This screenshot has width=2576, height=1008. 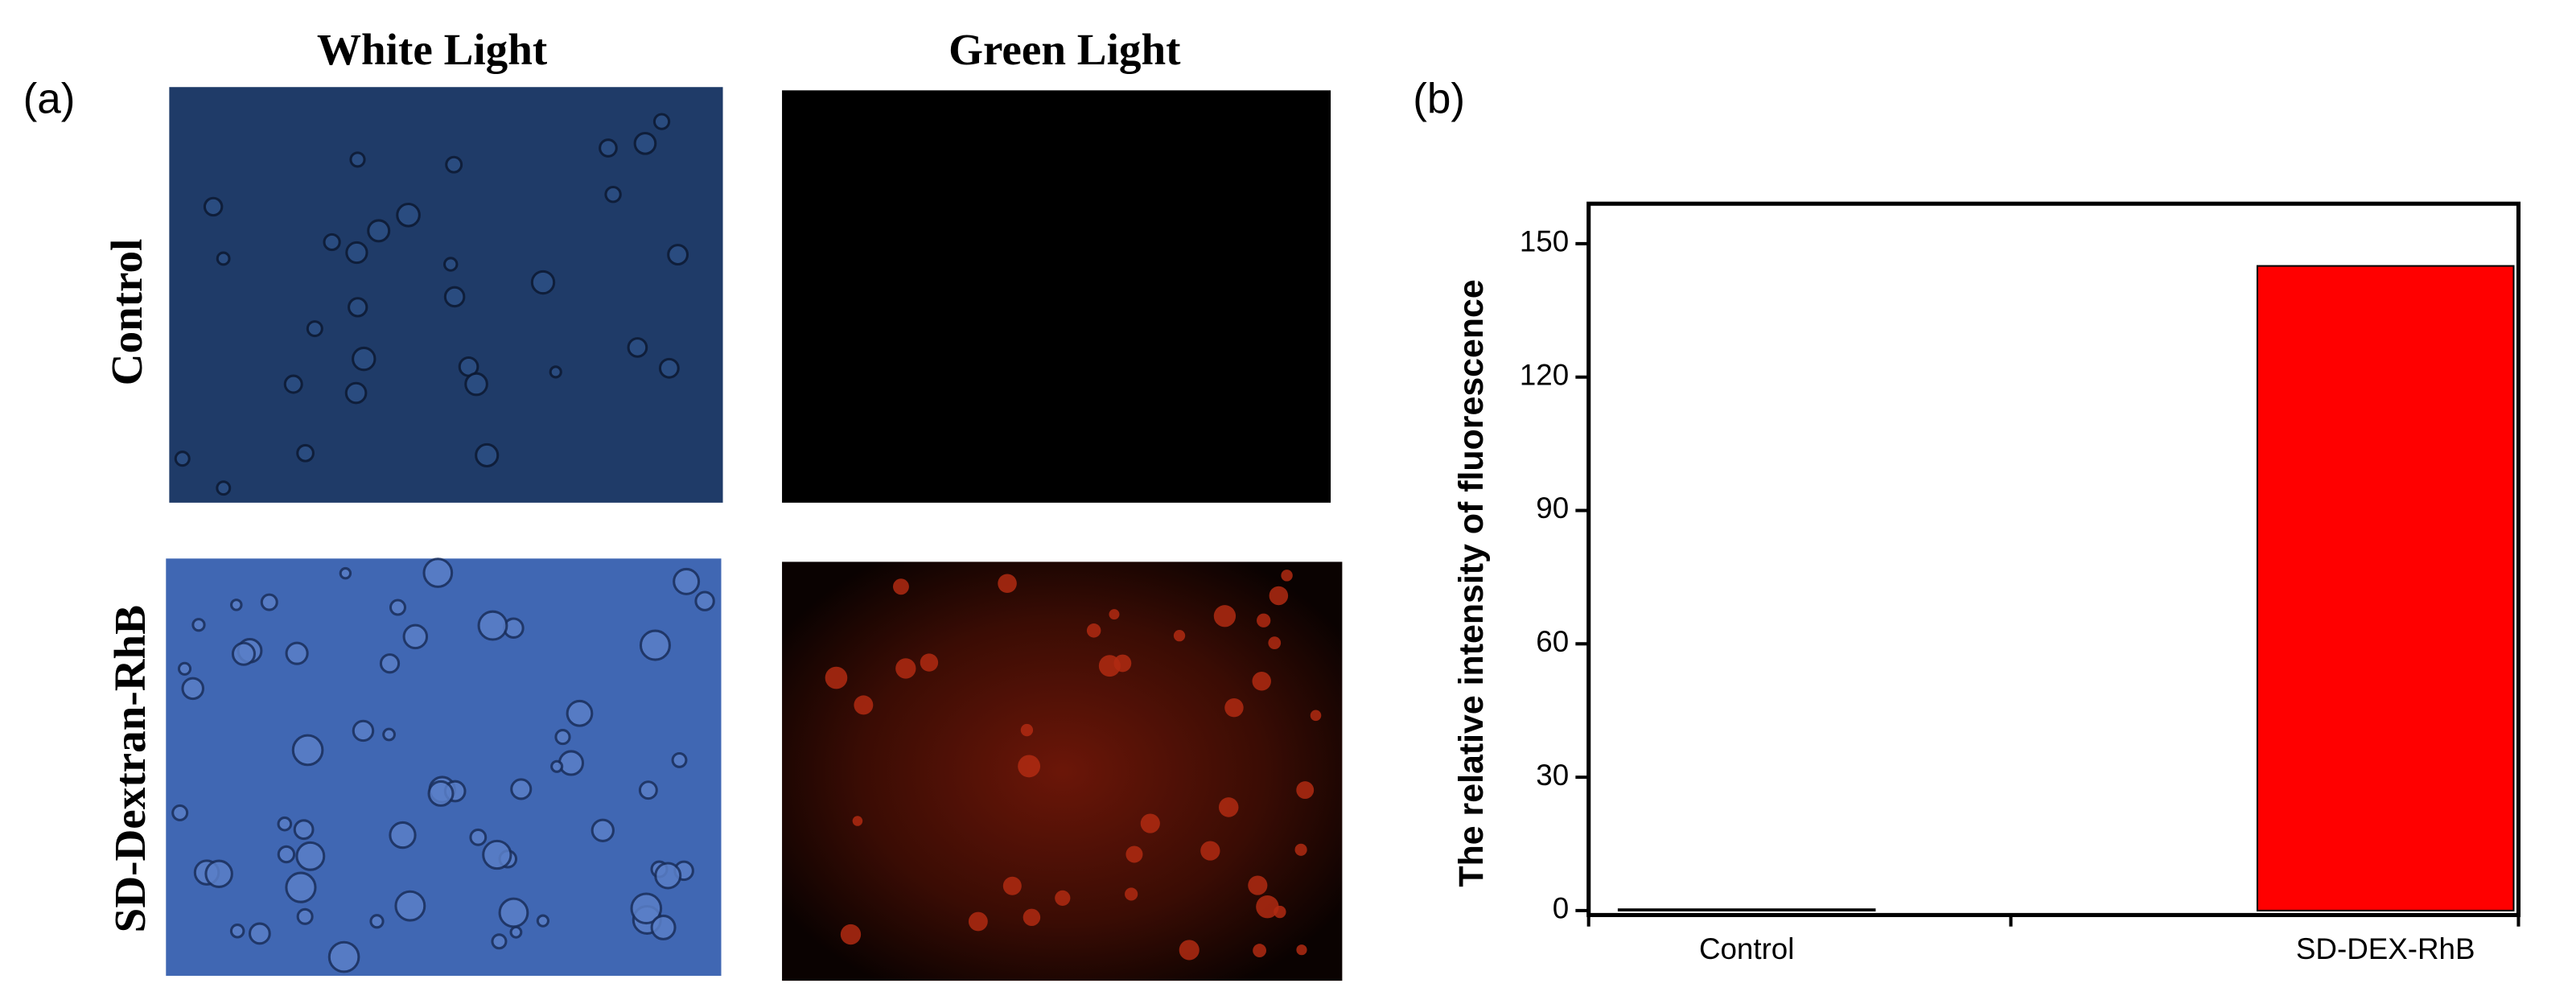 I want to click on column-title: White Light, so click(x=432, y=49).